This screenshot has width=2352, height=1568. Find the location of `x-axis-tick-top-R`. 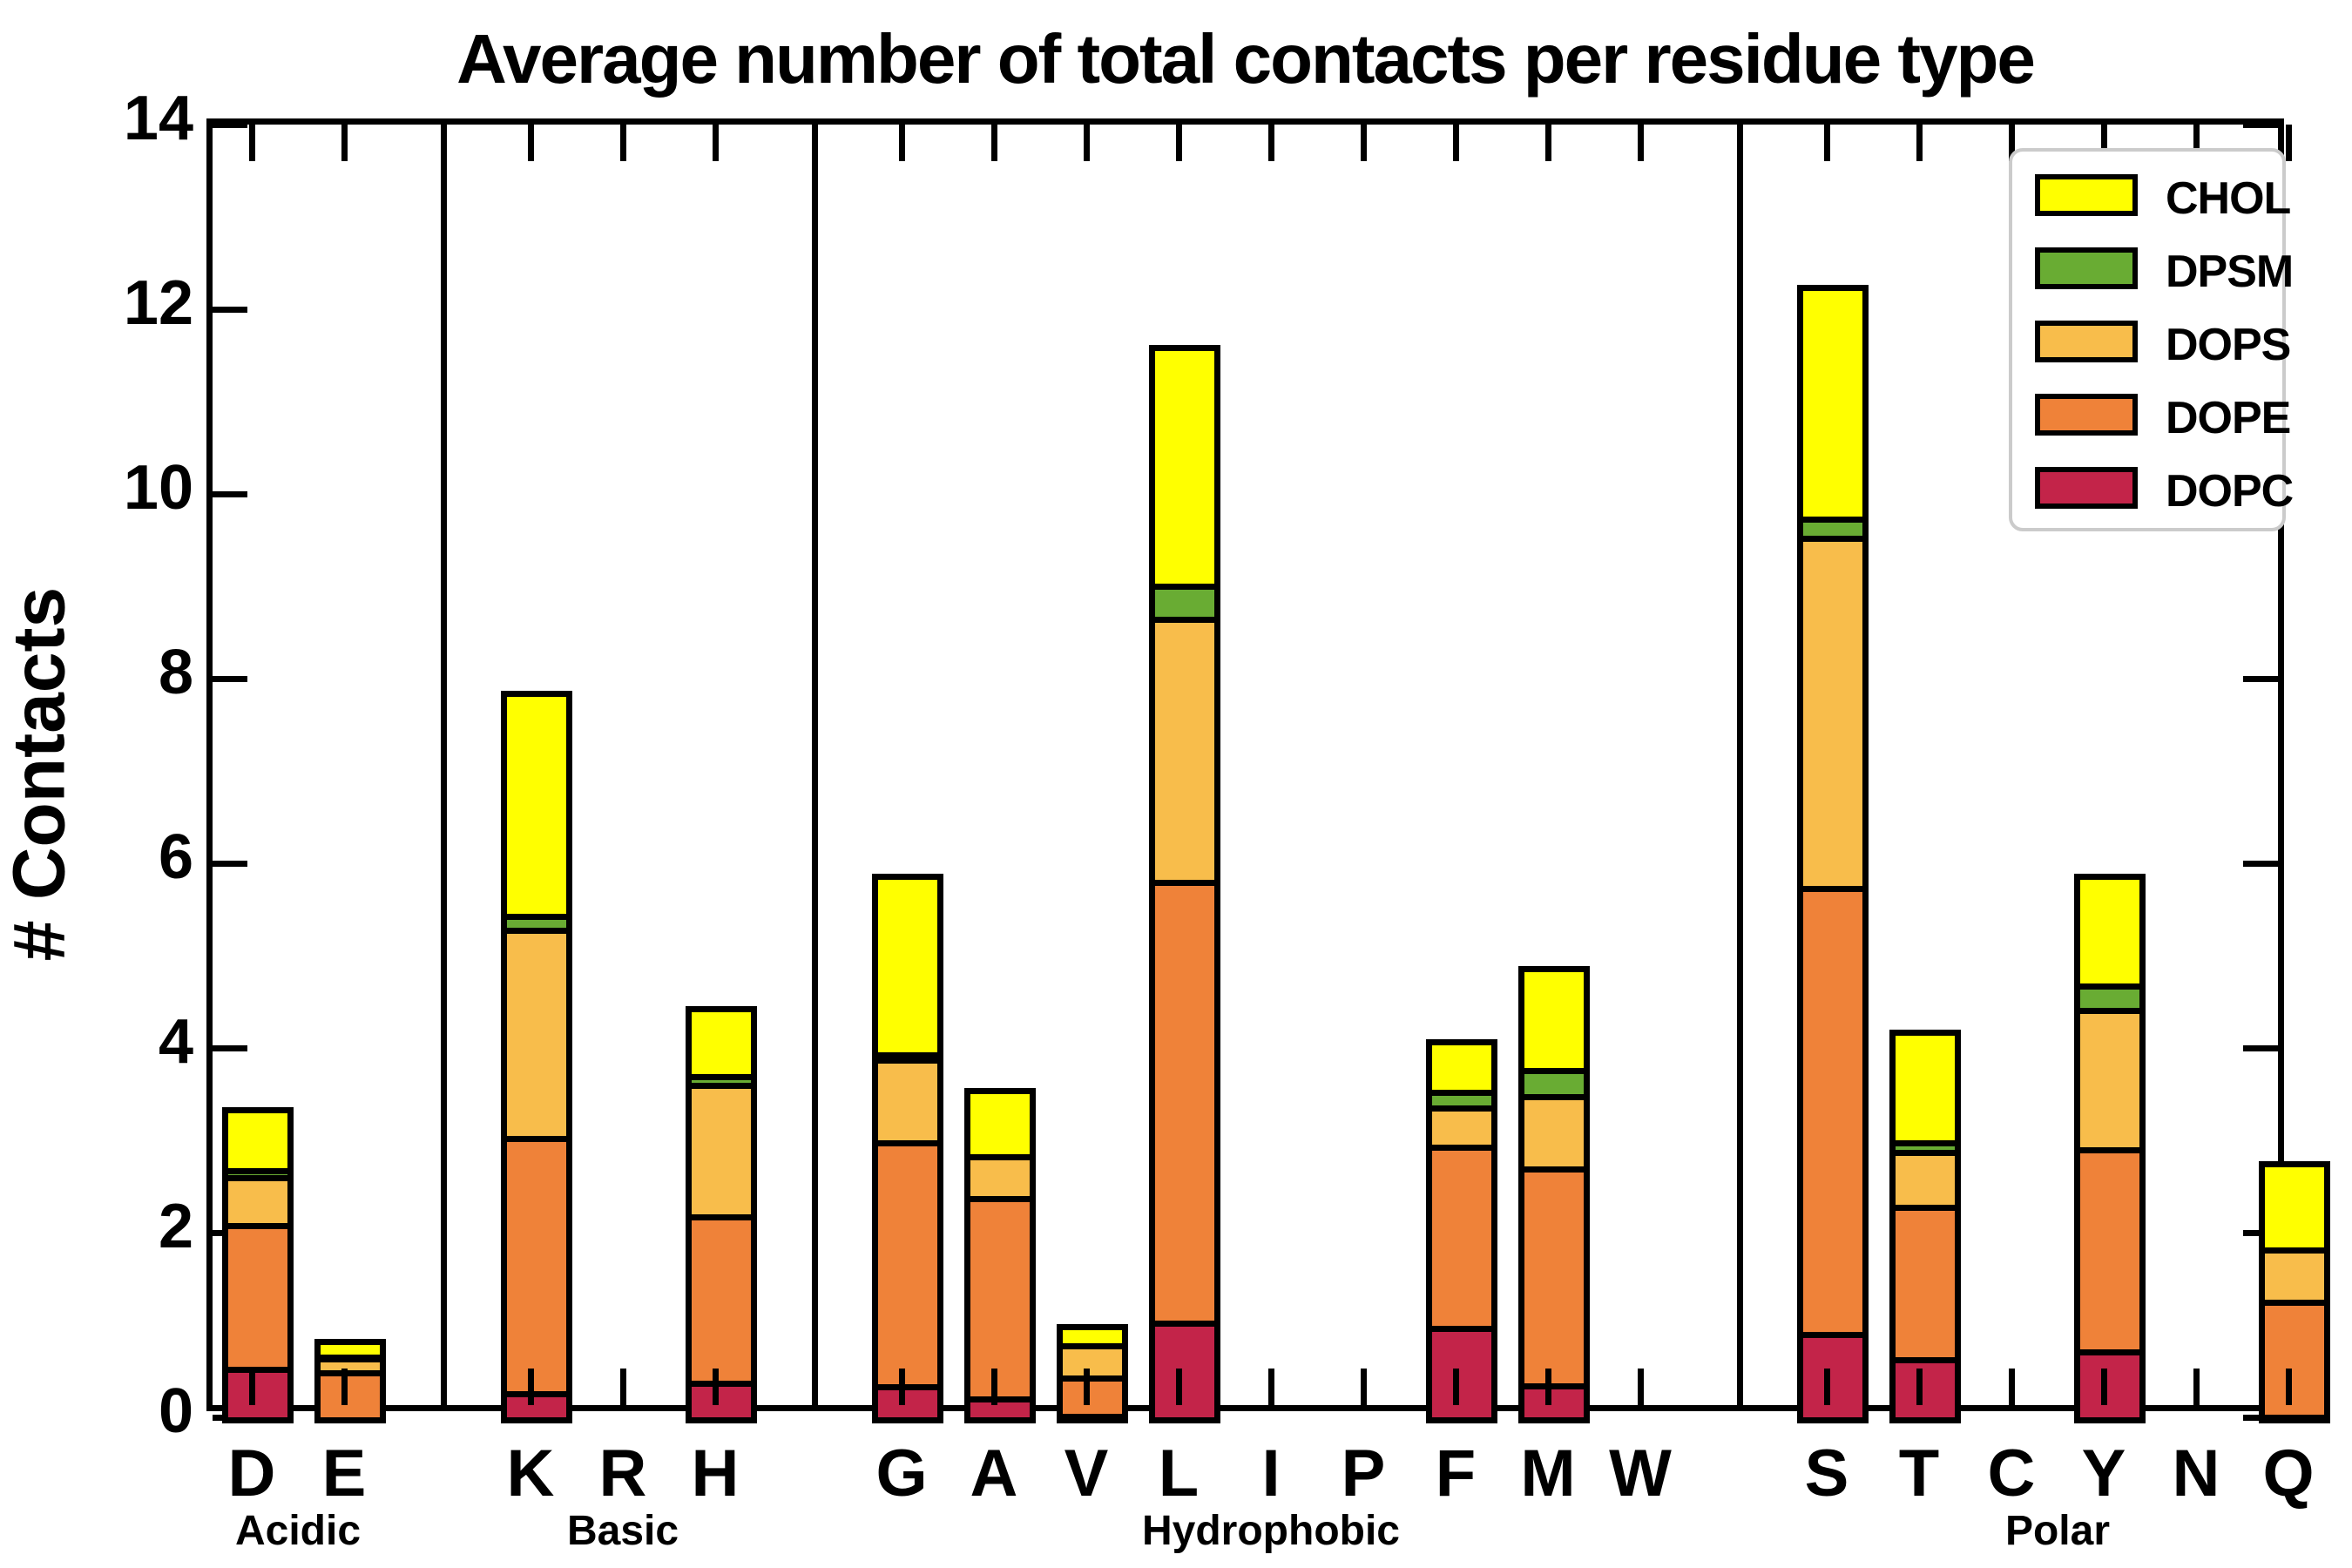

x-axis-tick-top-R is located at coordinates (623, 143).